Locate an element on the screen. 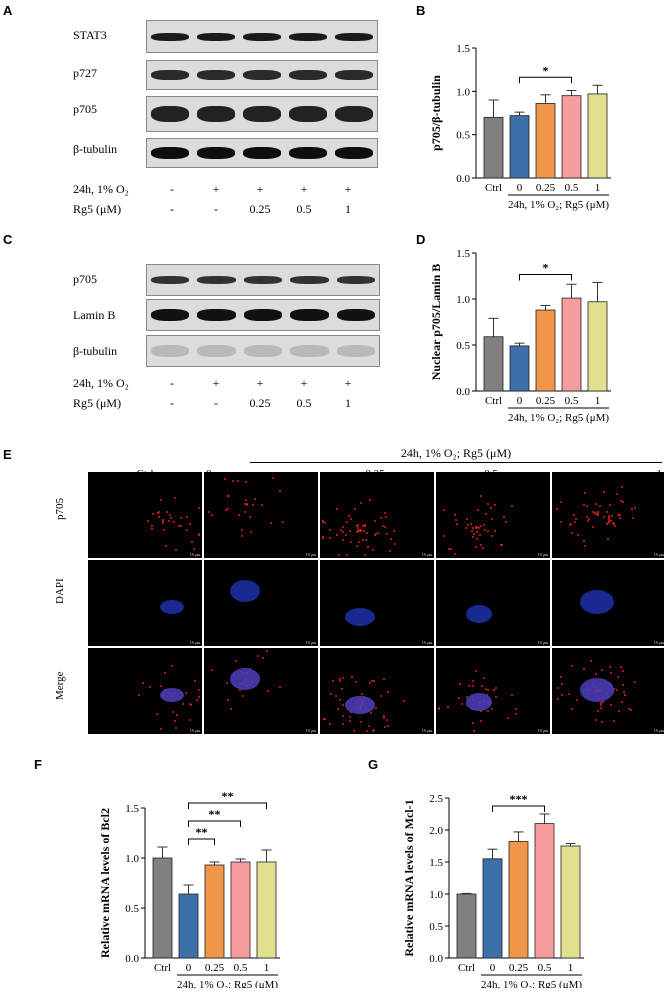  x-tick-label: Ctrl is located at coordinates (162, 968).